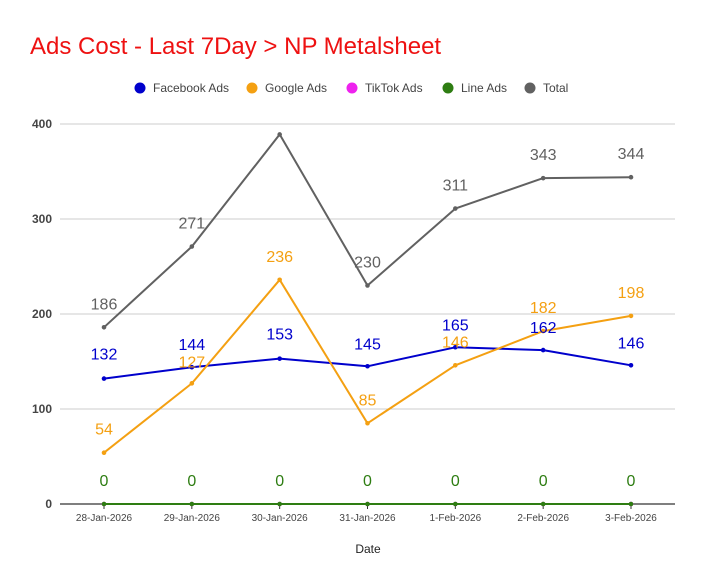  I want to click on data-label-google-ads: 198, so click(631, 293).